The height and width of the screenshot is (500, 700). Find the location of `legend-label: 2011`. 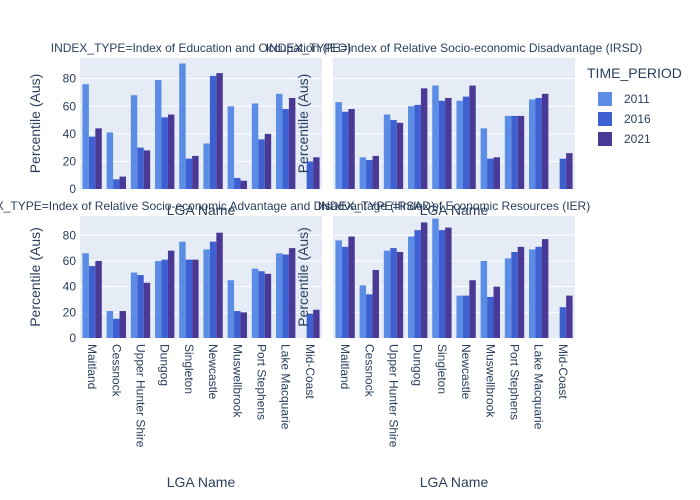

legend-label: 2011 is located at coordinates (637, 99).